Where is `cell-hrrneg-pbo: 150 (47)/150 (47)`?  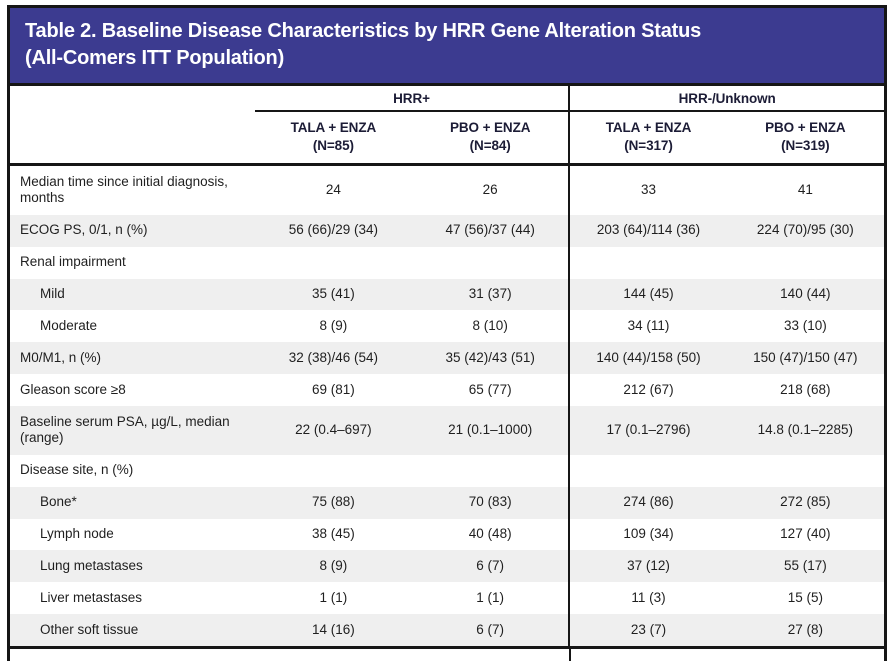
cell-hrrneg-pbo: 150 (47)/150 (47) is located at coordinates (805, 357).